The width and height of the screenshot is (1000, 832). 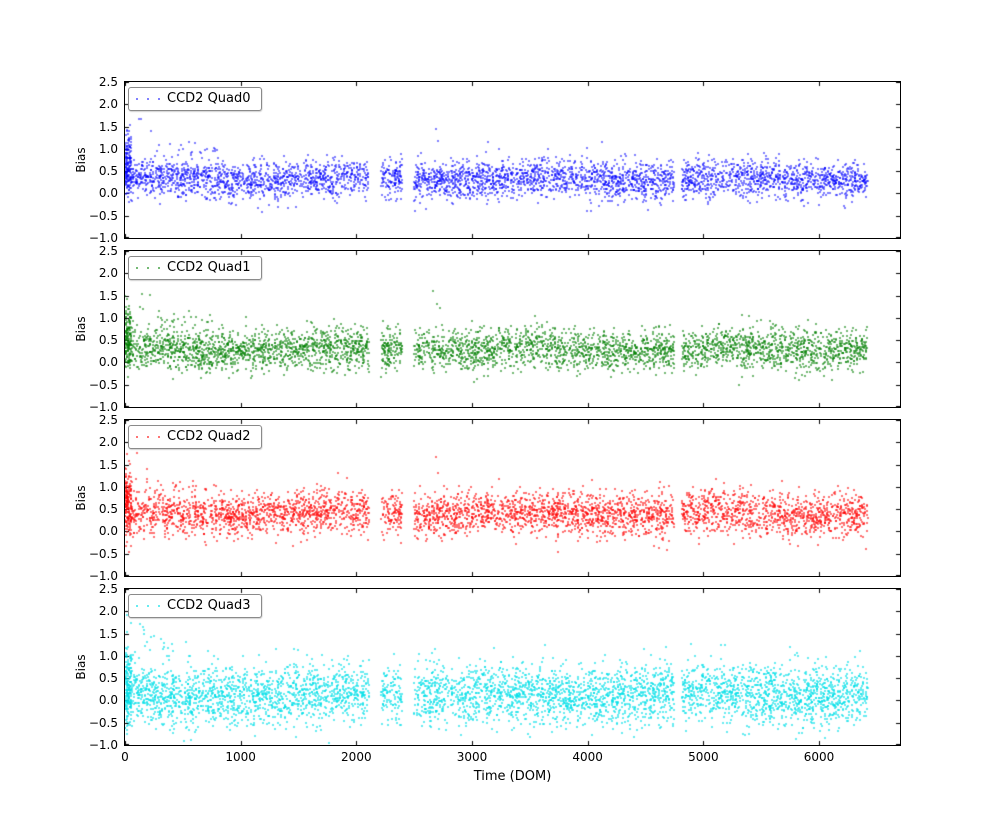 I want to click on legend-ccd2-quad1: CCD2 Quad1, so click(x=195, y=268).